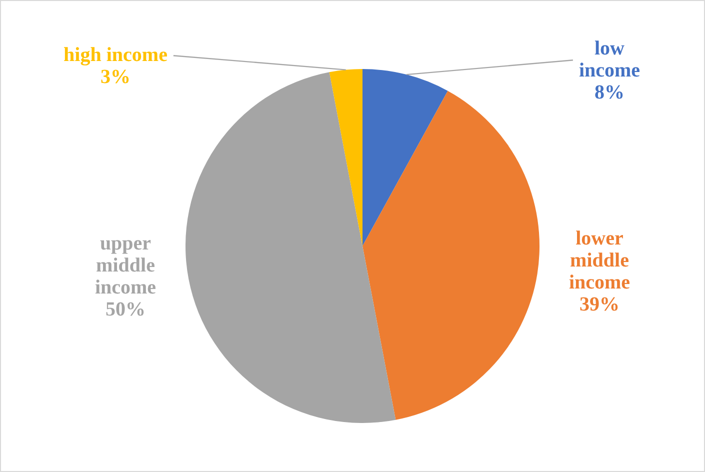  I want to click on data-label: 3%, so click(115, 77).